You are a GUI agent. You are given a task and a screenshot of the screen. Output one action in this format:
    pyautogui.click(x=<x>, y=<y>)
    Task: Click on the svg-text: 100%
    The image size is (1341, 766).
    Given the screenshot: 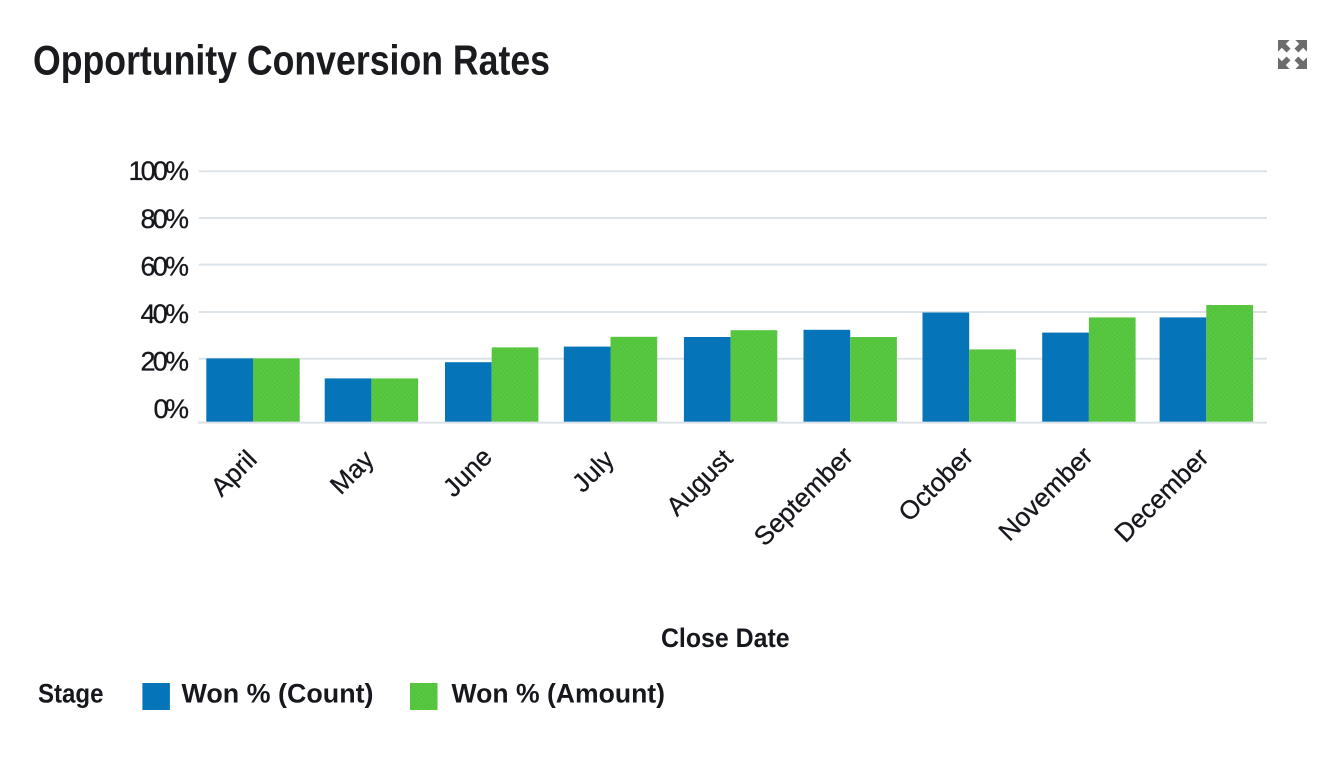 What is the action you would take?
    pyautogui.click(x=159, y=171)
    